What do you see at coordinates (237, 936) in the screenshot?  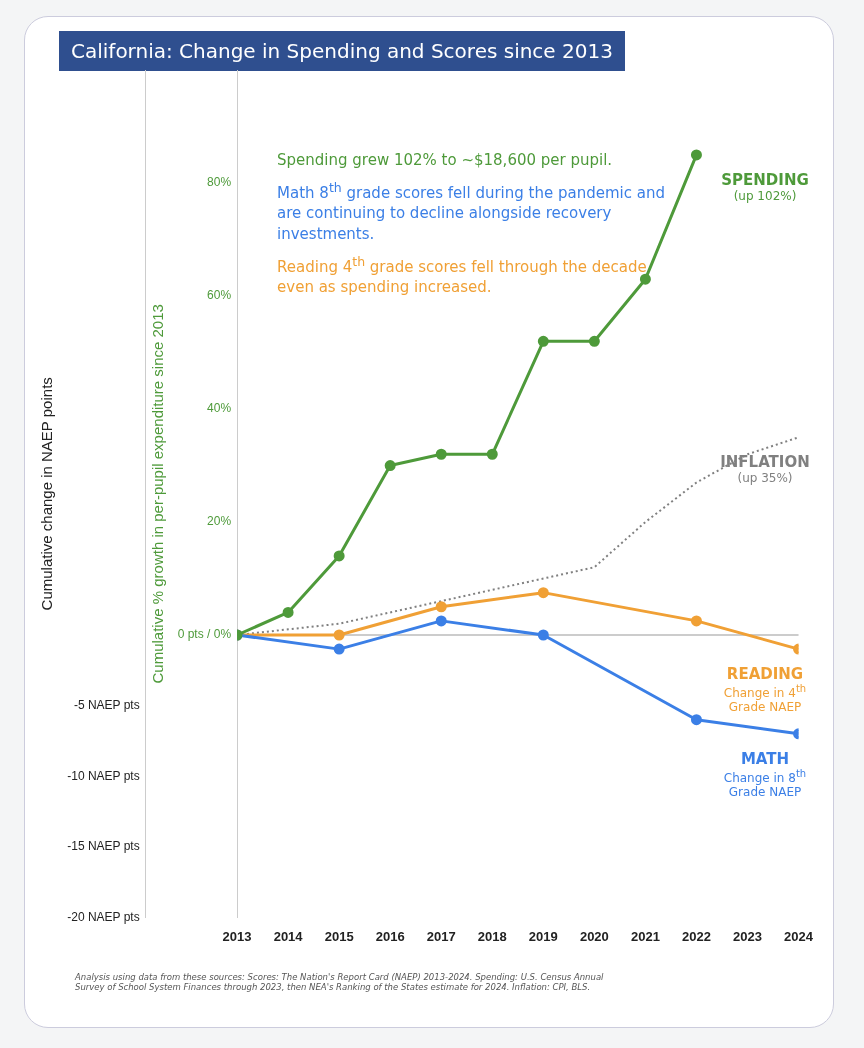 I see `x-tick-label: 2013` at bounding box center [237, 936].